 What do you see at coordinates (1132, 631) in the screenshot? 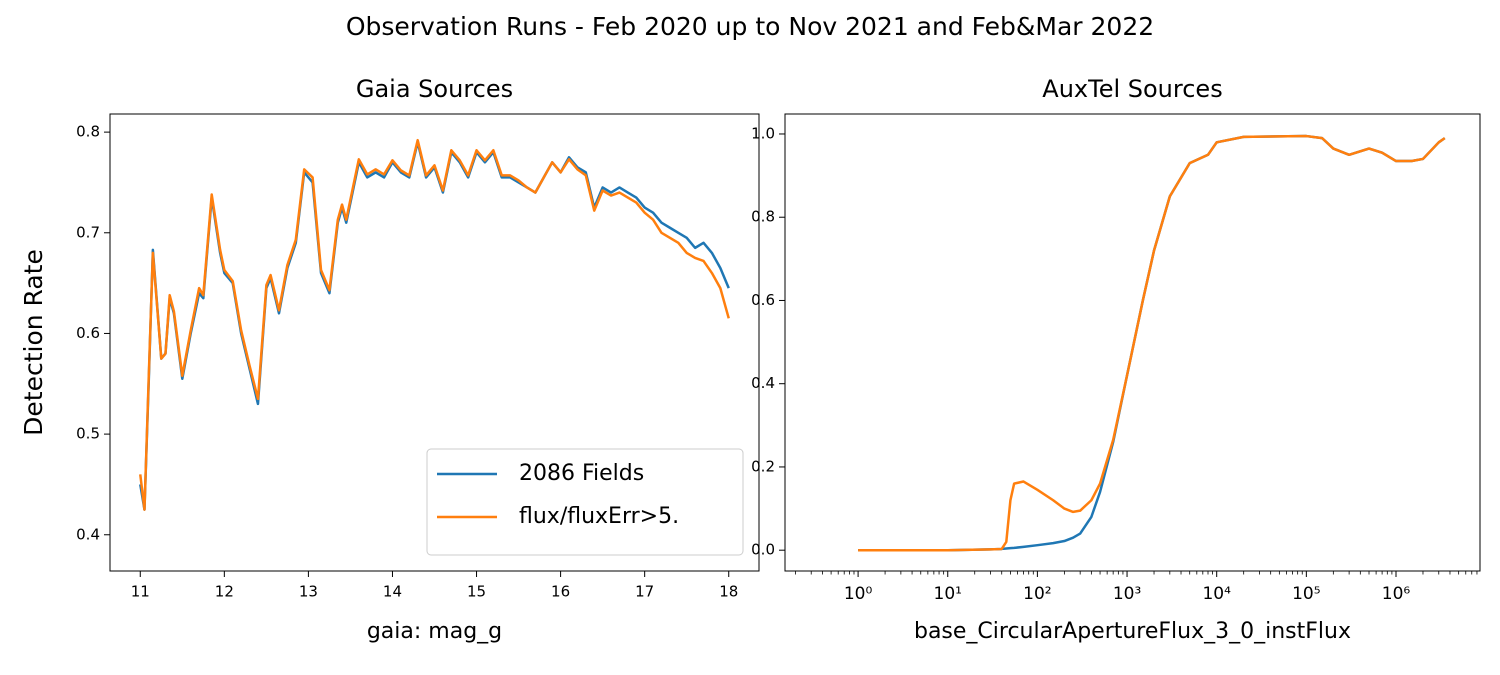
I see `x-axis-label: base_CircularApertureFlux_3_0_instFlux` at bounding box center [1132, 631].